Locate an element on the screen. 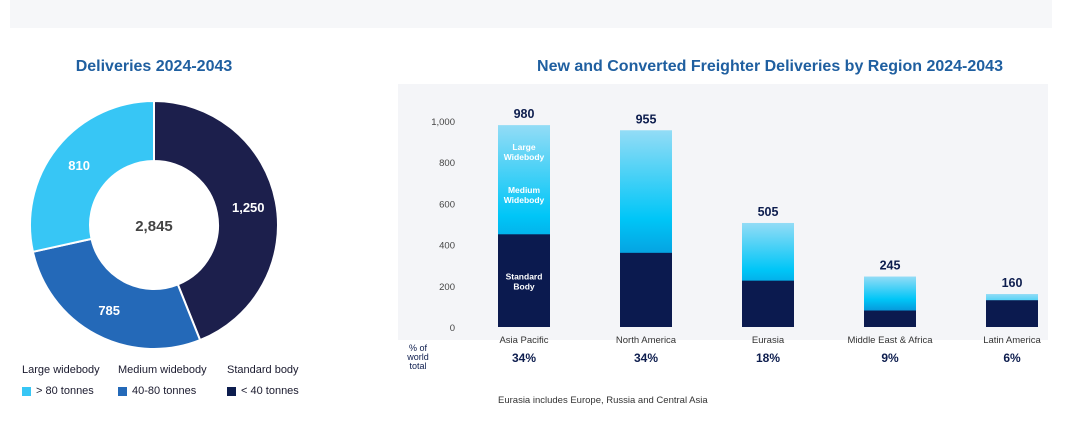 This screenshot has height=442, width=1080. donut-slice-standard-body is located at coordinates (216, 220).